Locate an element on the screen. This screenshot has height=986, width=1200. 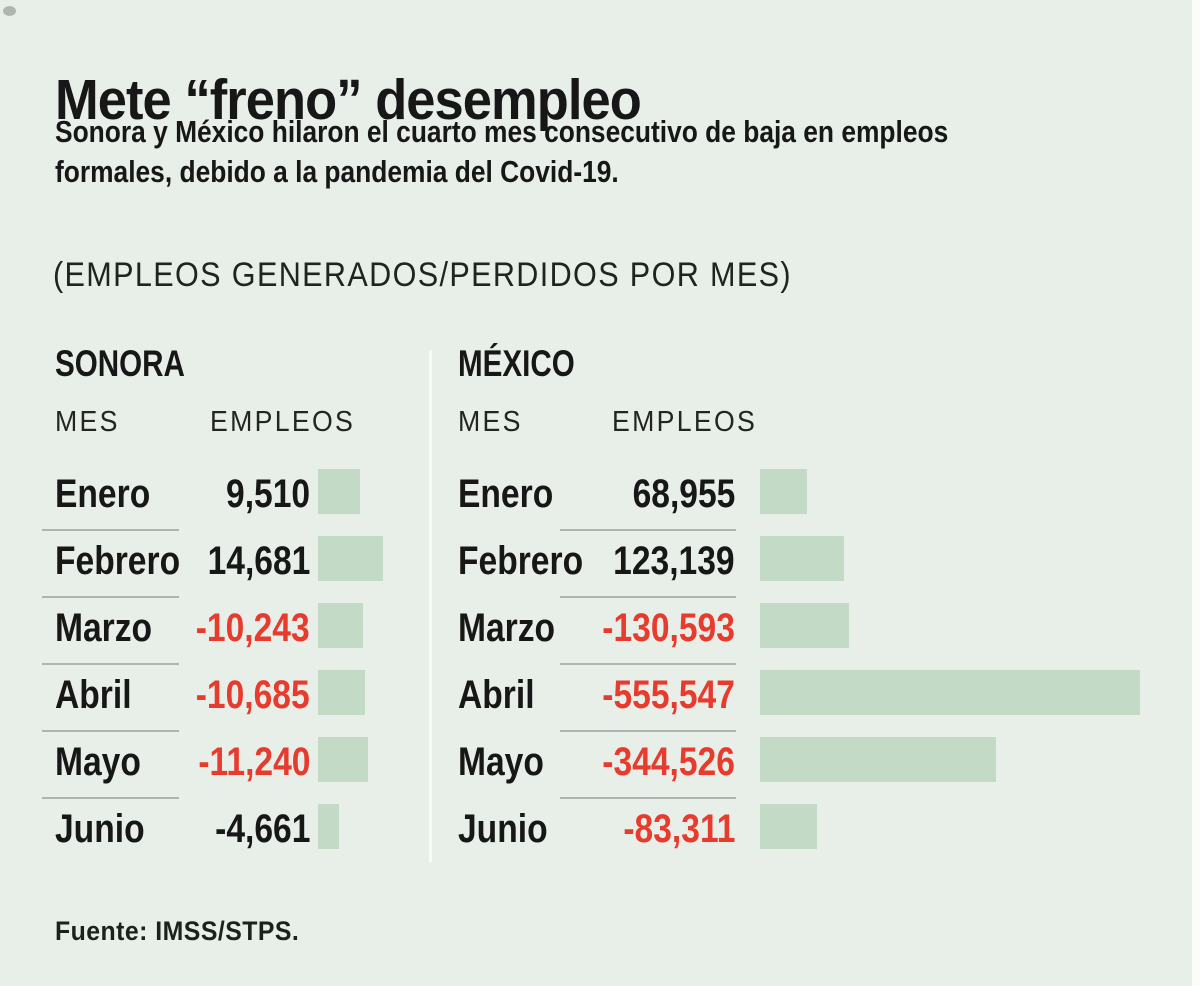
section-label-mexico: MÉXICO is located at coordinates (516, 363).